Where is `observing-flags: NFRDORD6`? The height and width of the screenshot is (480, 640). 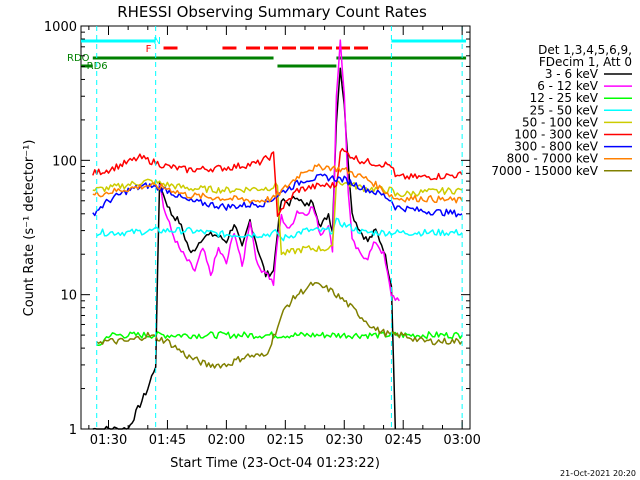
observing-flags: NFRDORD6 is located at coordinates (267, 54).